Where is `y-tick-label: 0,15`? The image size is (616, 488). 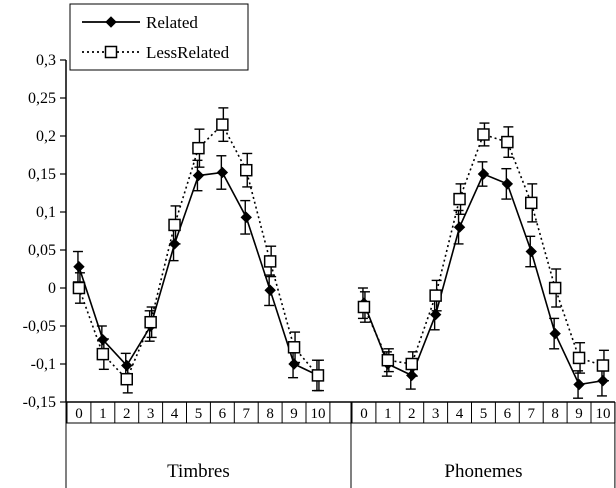 y-tick-label: 0,15 is located at coordinates (42, 174).